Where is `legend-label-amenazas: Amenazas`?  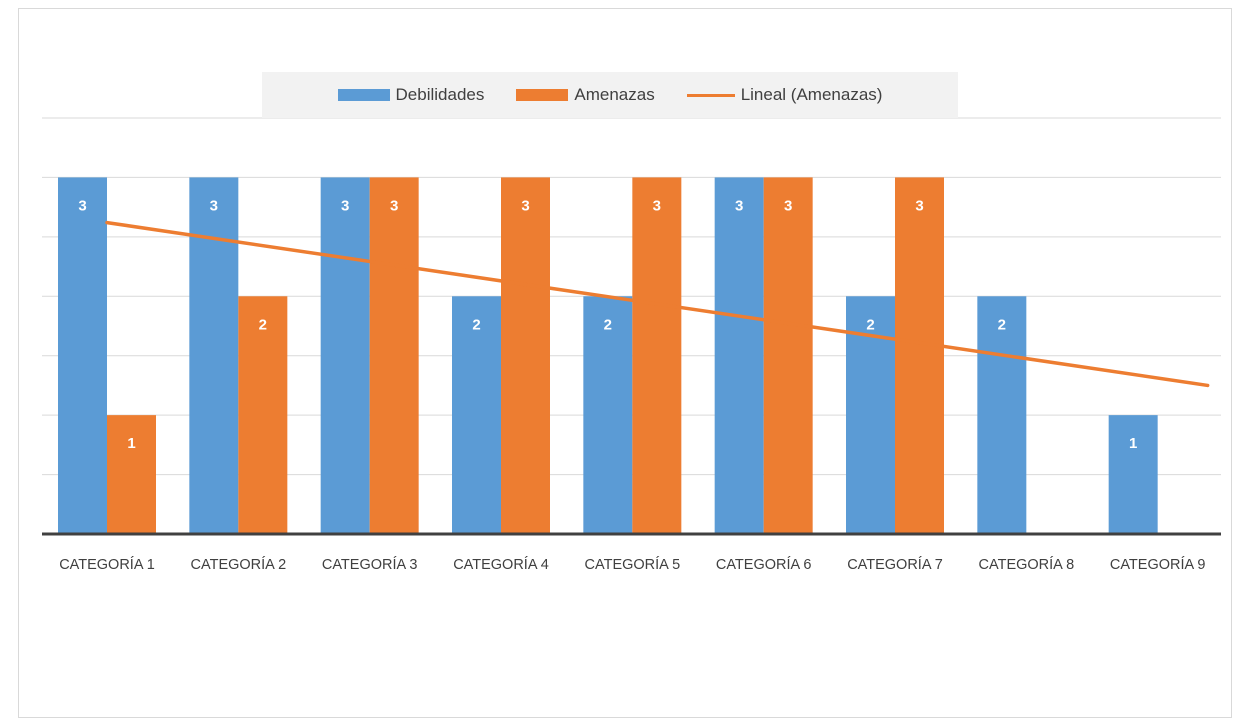
legend-label-amenazas: Amenazas is located at coordinates (614, 94).